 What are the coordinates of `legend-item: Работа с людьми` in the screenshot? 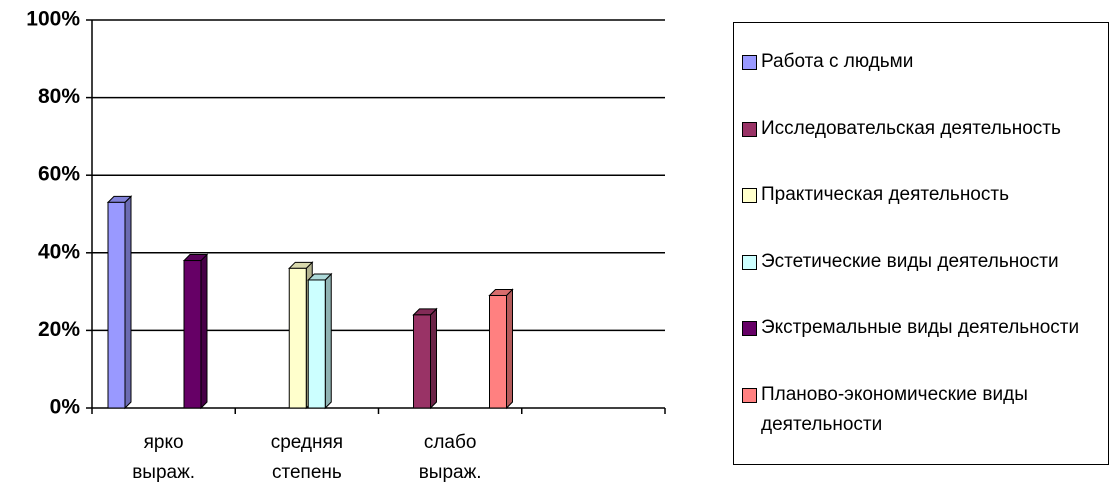 It's located at (923, 62).